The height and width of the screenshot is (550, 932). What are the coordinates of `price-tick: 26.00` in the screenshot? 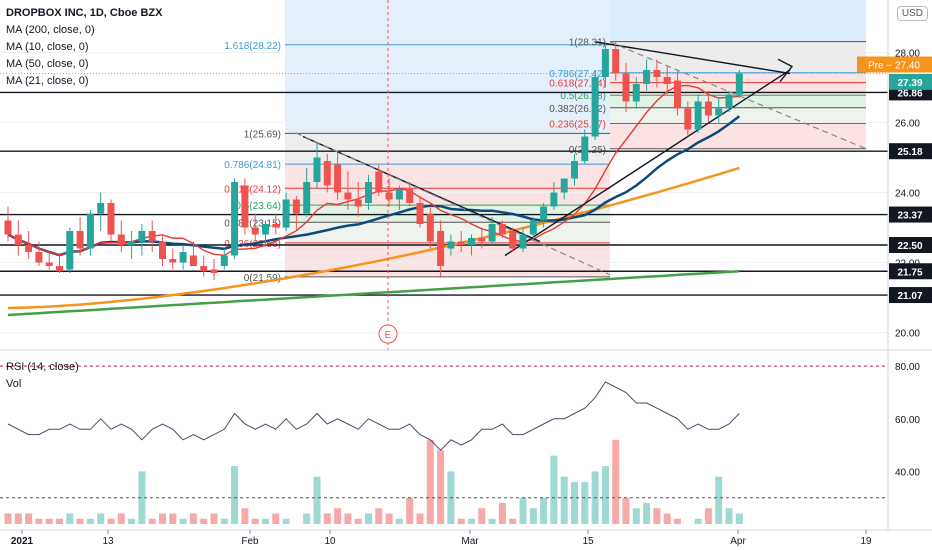 It's located at (907, 124).